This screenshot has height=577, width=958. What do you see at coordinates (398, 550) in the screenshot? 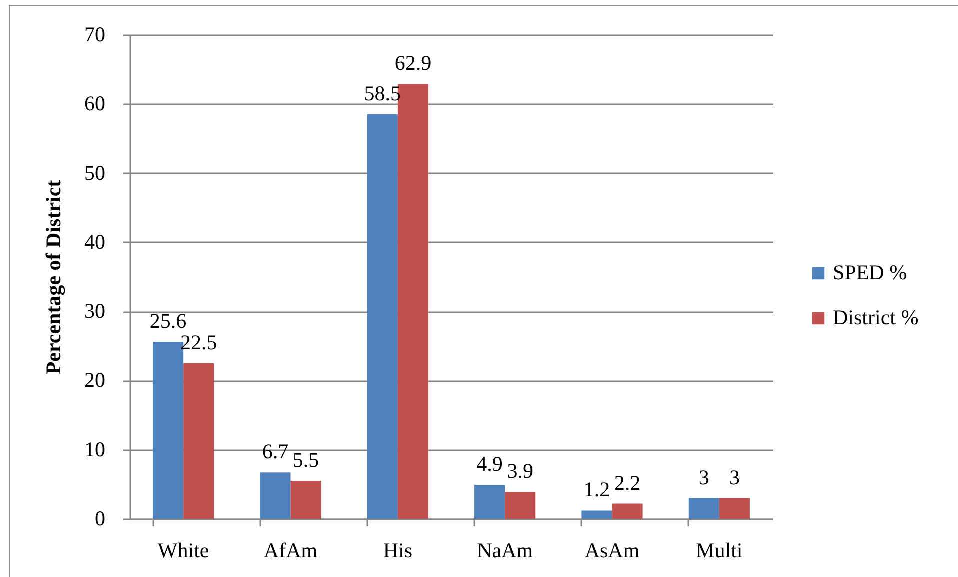
I see `x-tick-label: His` at bounding box center [398, 550].